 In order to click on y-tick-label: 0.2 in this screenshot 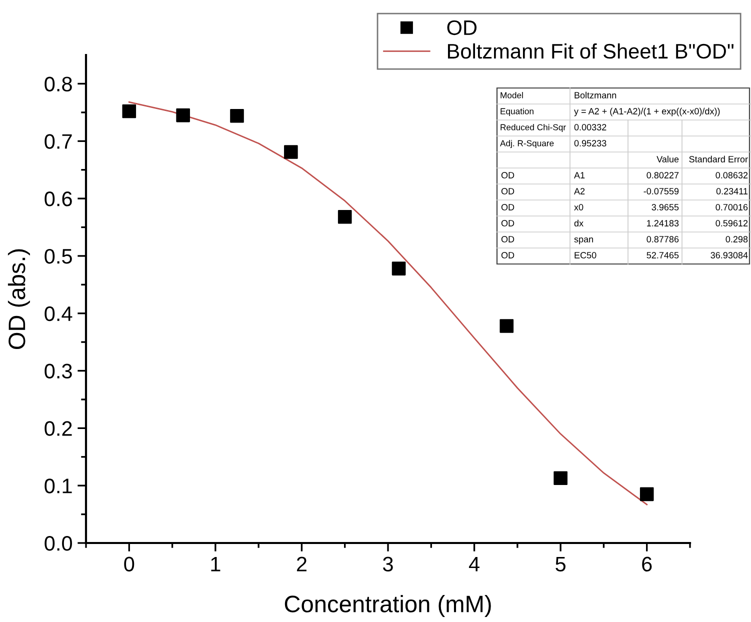, I will do `click(58, 428)`.